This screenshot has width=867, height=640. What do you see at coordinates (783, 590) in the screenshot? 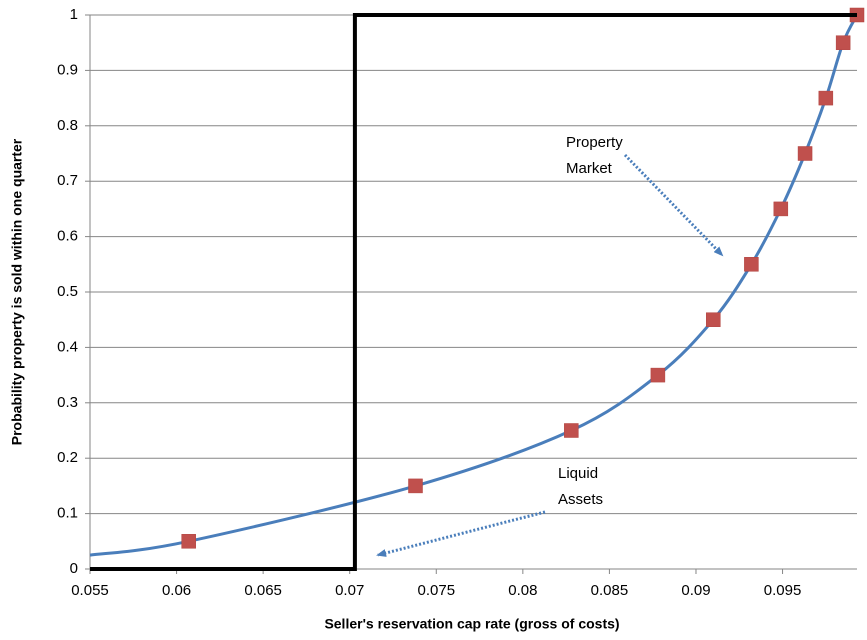
I see `x-tick-label: 0.095` at bounding box center [783, 590].